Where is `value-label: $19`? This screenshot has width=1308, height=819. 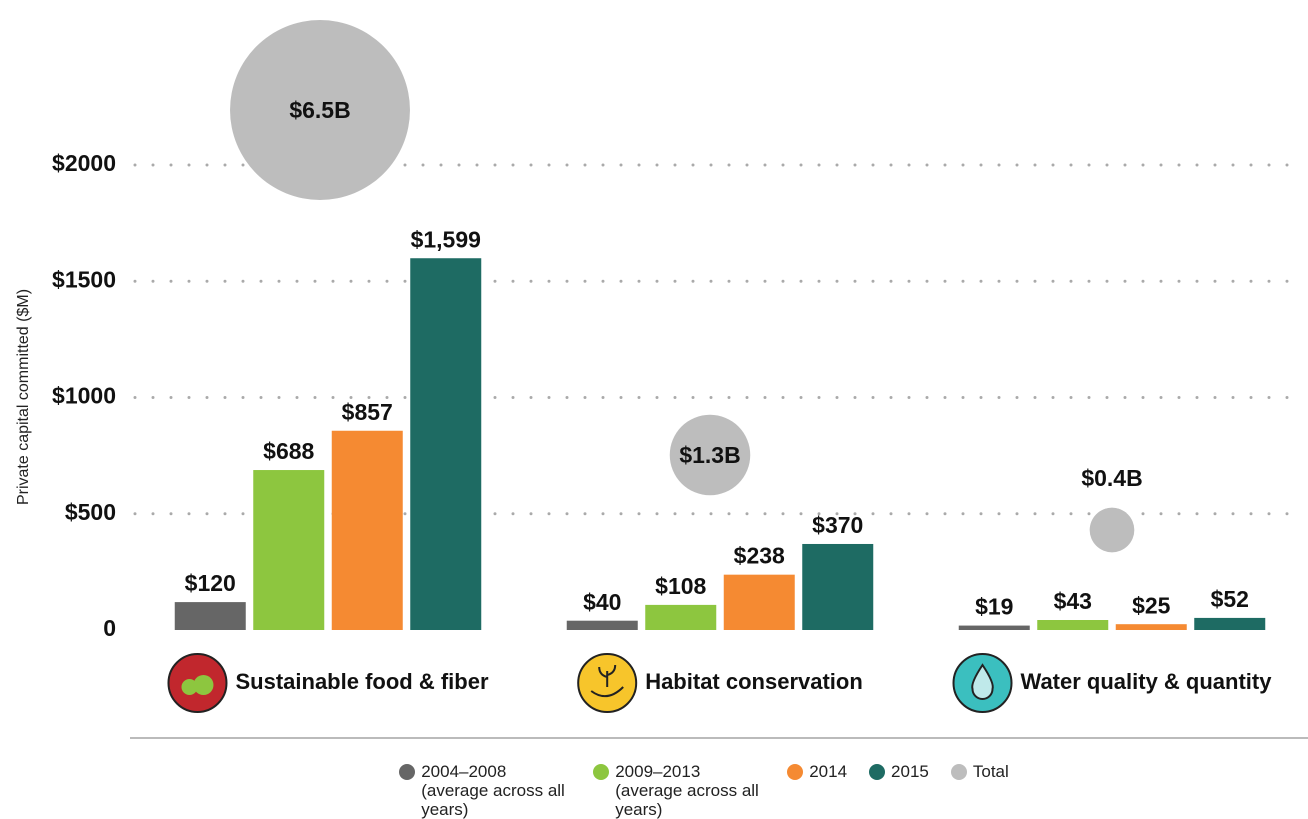 value-label: $19 is located at coordinates (994, 607).